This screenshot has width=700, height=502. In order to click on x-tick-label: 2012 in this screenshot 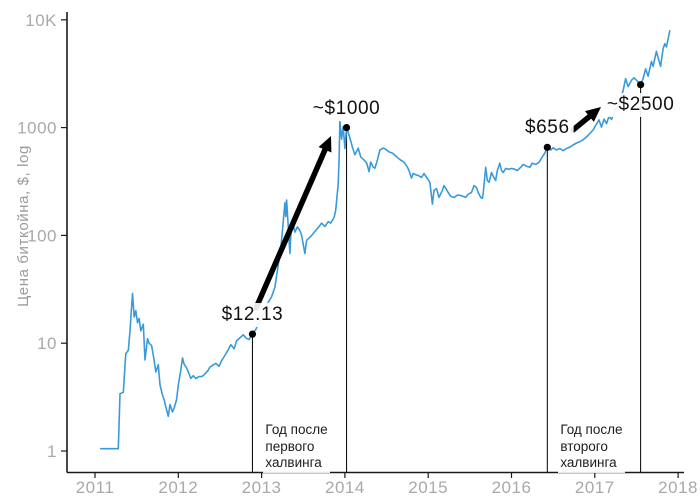, I will do `click(178, 487)`.